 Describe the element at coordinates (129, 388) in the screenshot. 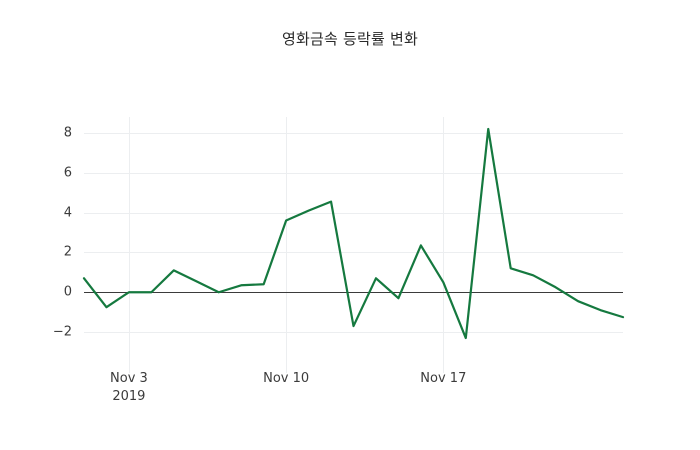

I see `x-axis-tick: Nov 3 2019` at that location.